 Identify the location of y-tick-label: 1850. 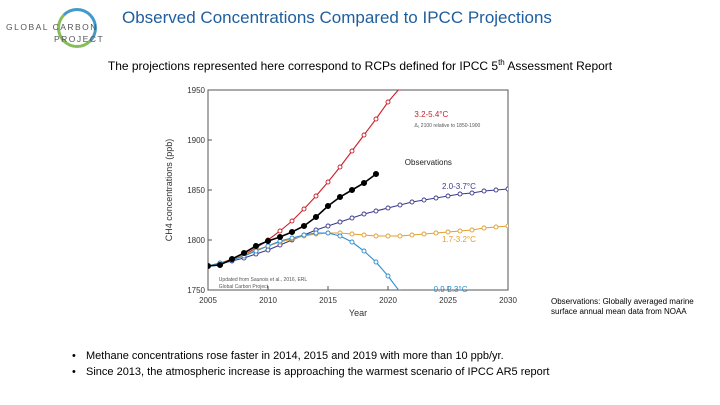
(196, 190).